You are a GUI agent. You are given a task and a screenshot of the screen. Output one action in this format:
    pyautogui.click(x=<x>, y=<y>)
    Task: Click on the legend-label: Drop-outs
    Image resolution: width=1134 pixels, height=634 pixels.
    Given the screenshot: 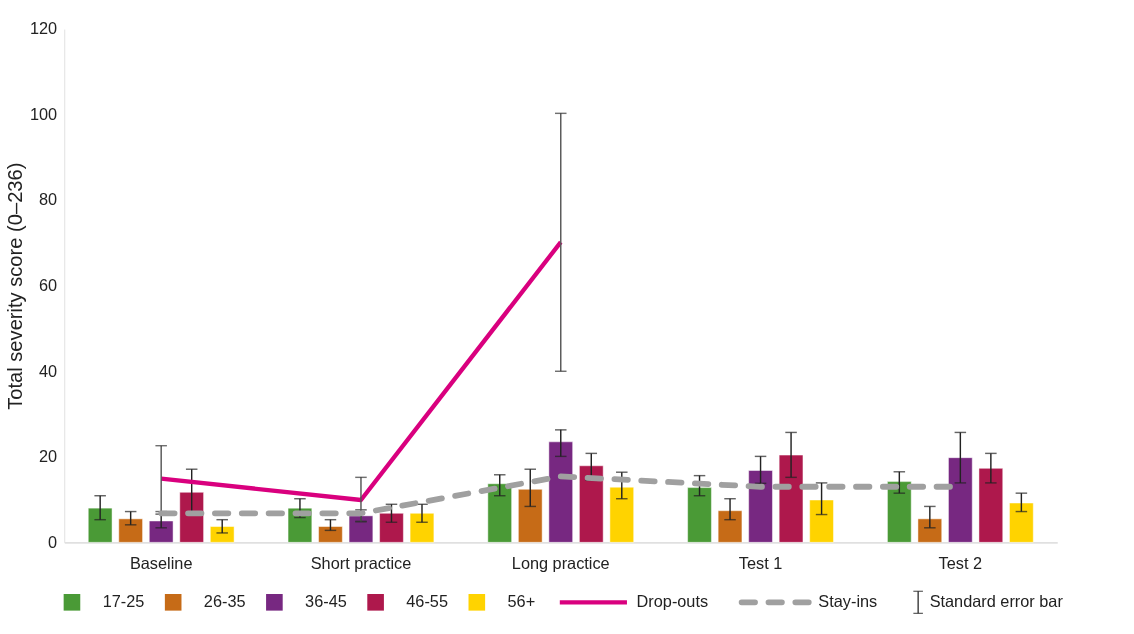 What is the action you would take?
    pyautogui.click(x=672, y=601)
    